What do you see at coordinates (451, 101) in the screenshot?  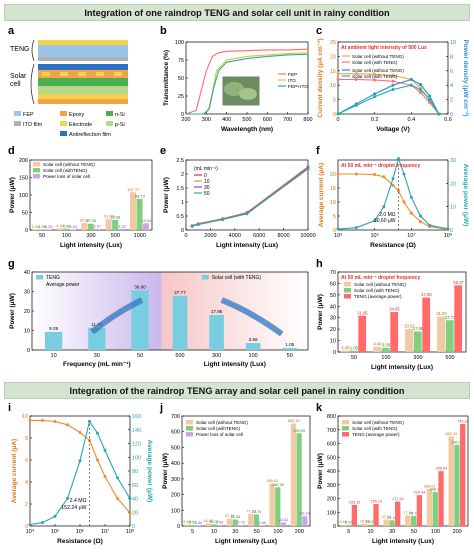 I see `y-tick-label: 2` at bounding box center [451, 101].